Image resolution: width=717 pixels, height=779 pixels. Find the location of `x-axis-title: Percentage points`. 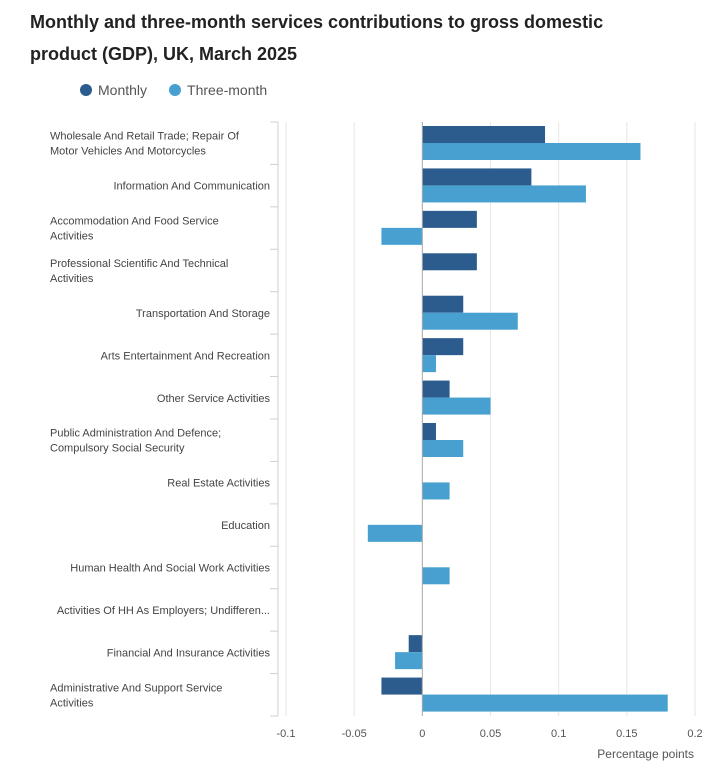

x-axis-title: Percentage points is located at coordinates (645, 754).